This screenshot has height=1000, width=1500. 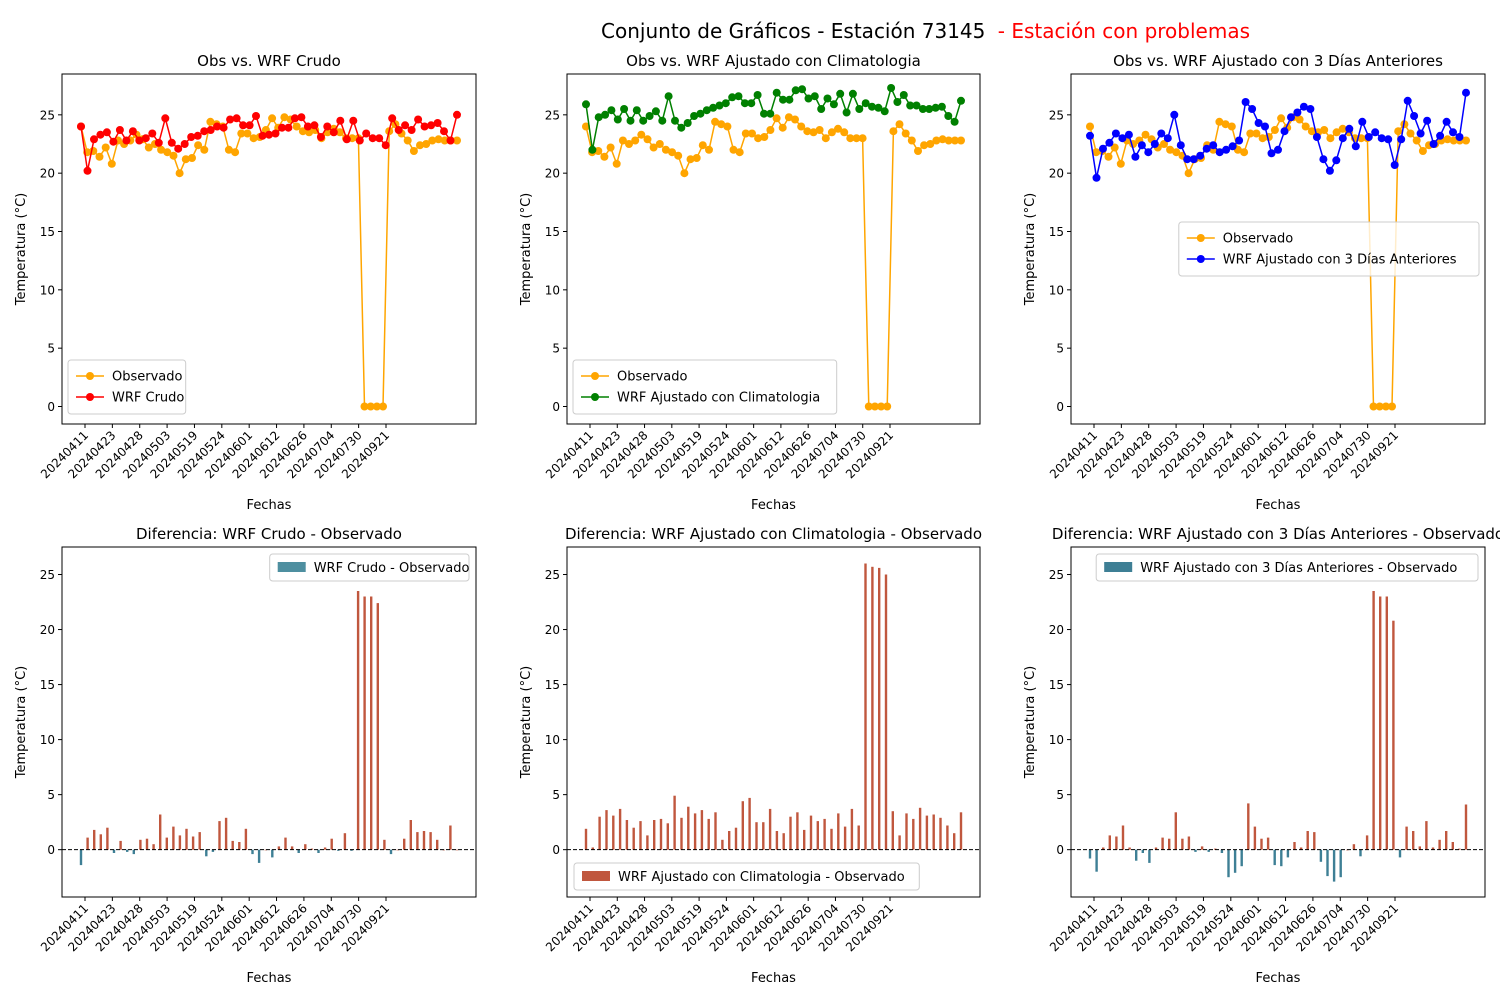 I want to click on legend: Observado WRF Ajustado con Climatologia, so click(x=705, y=387).